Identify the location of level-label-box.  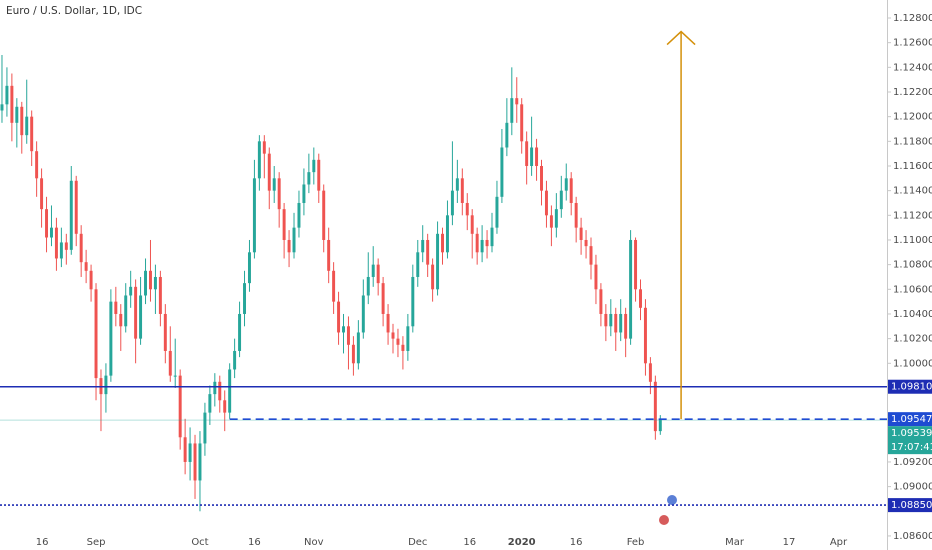
(910, 386).